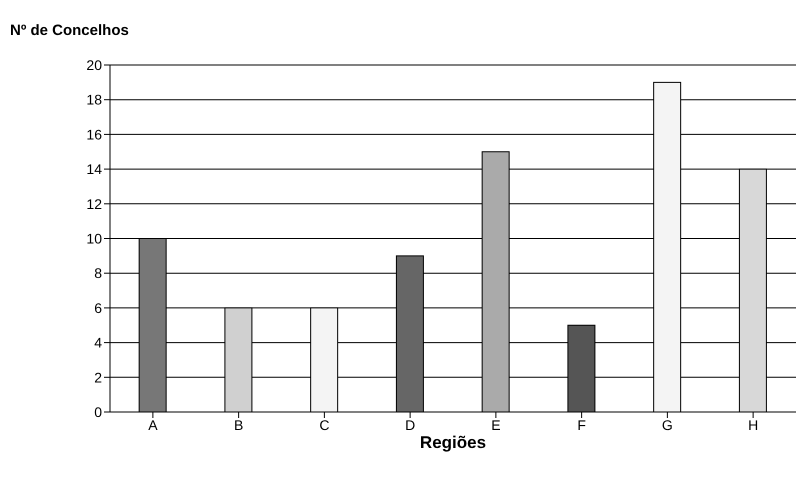  What do you see at coordinates (94, 100) in the screenshot?
I see `y-tick-label: 18` at bounding box center [94, 100].